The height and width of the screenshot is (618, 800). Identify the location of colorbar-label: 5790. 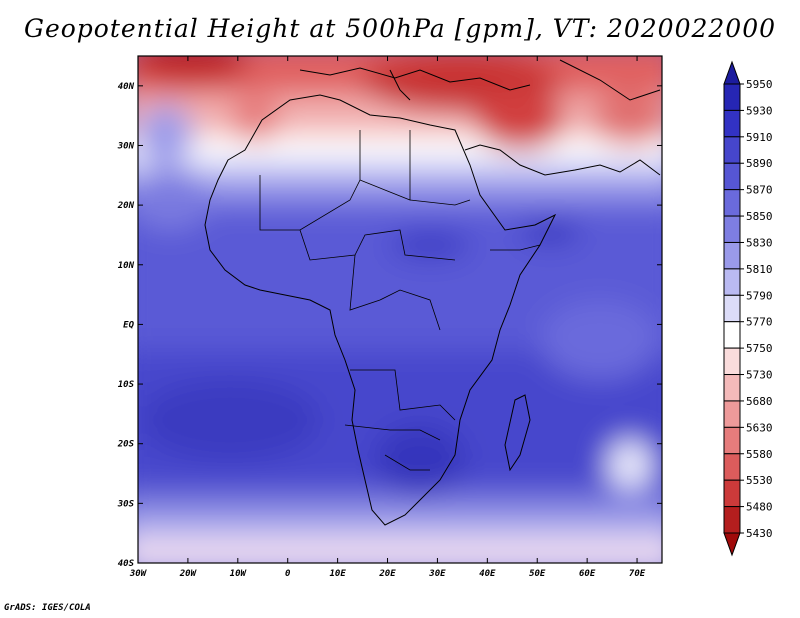
(759, 295).